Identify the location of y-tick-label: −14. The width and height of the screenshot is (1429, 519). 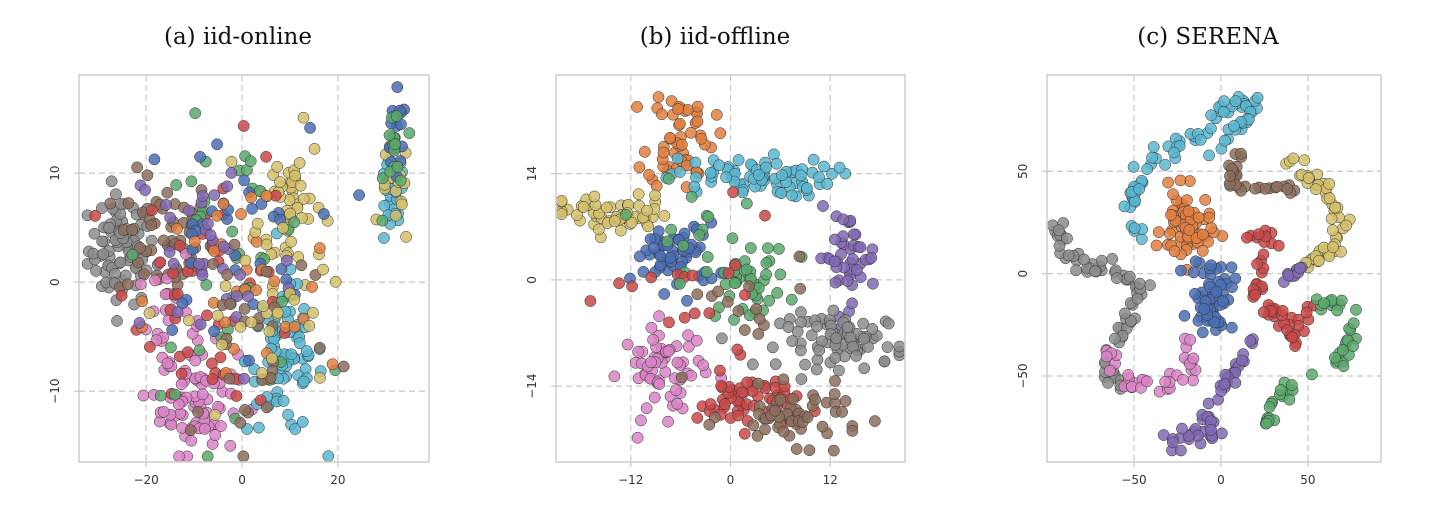
(532, 385).